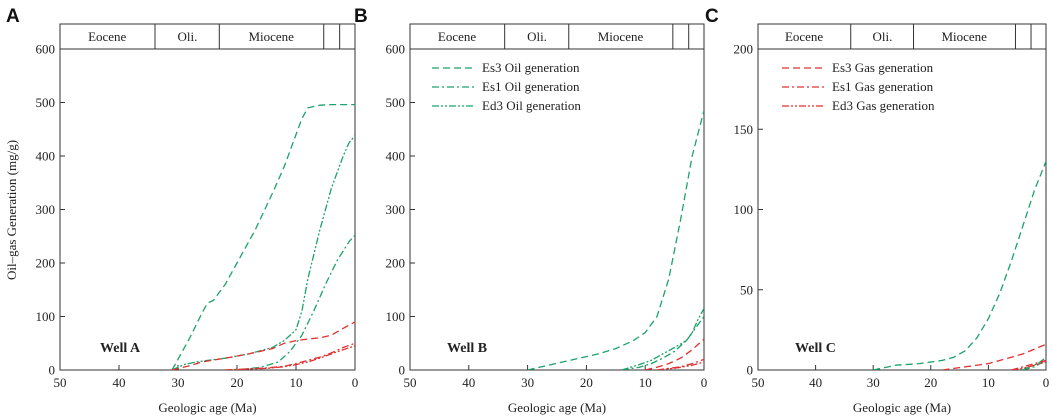  I want to click on legend-entry: Ed3 Gas generation, so click(883, 105).